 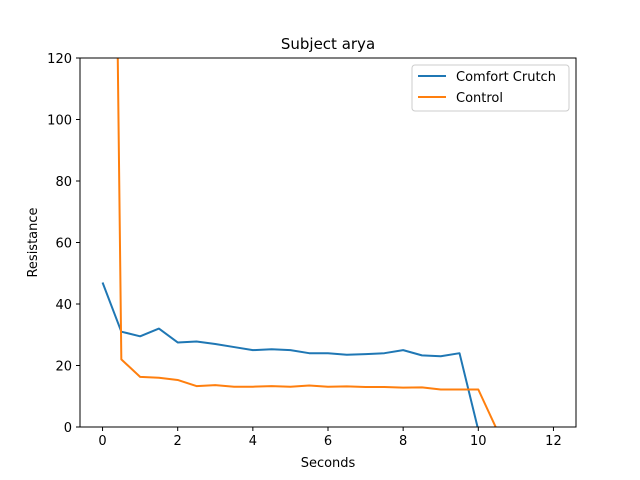 I want to click on legend-box, so click(x=490, y=88).